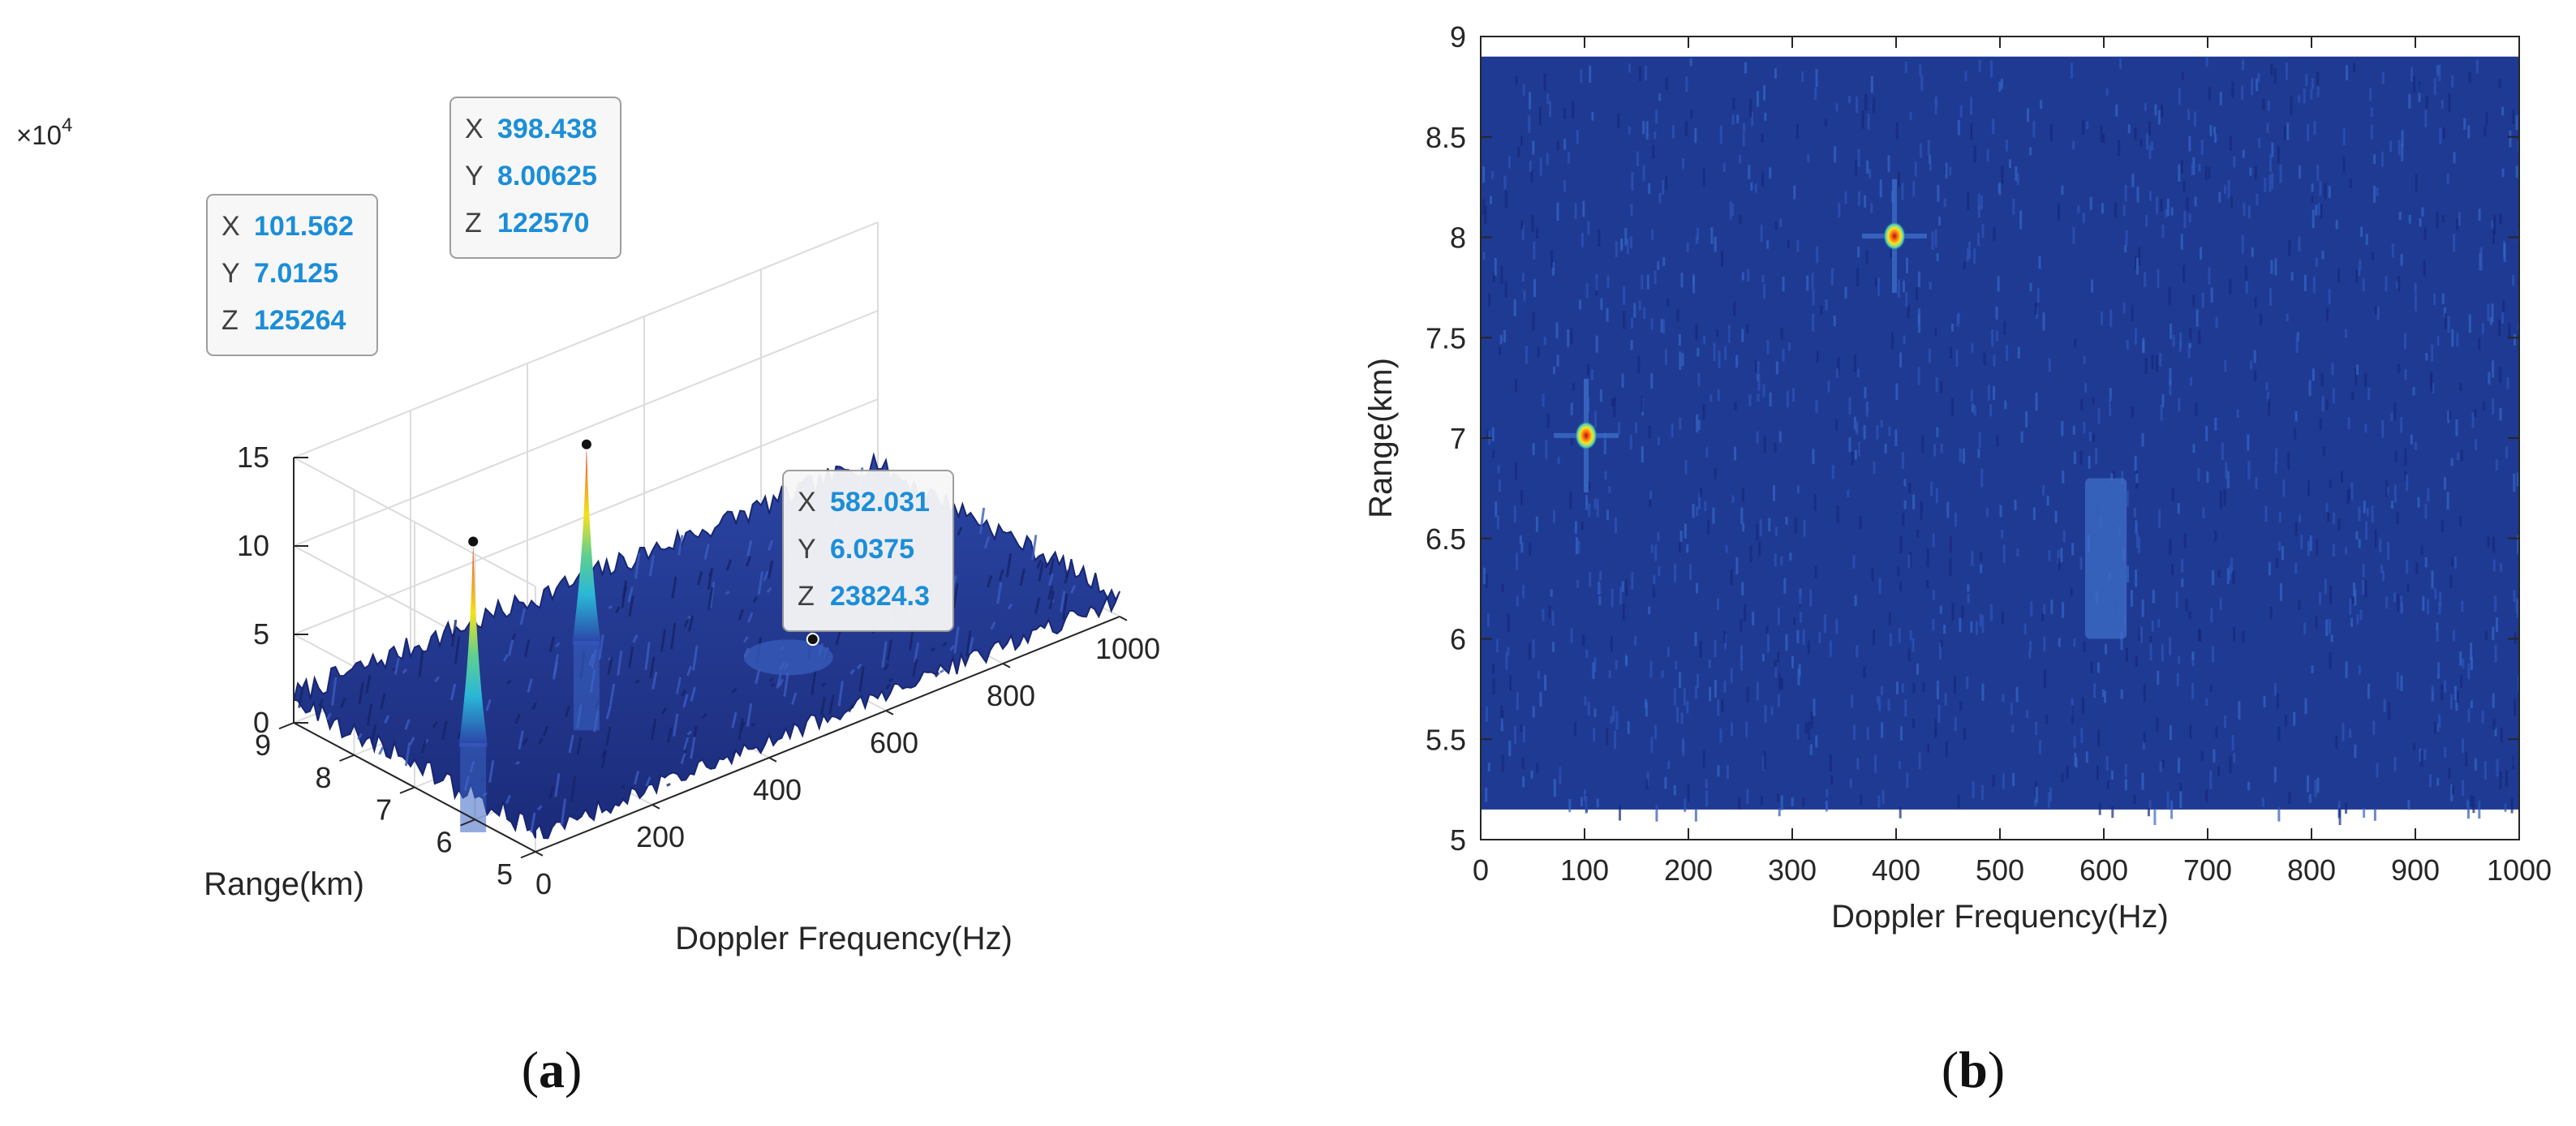 This screenshot has width=2576, height=1126. I want to click on datatip-background, so click(292, 275).